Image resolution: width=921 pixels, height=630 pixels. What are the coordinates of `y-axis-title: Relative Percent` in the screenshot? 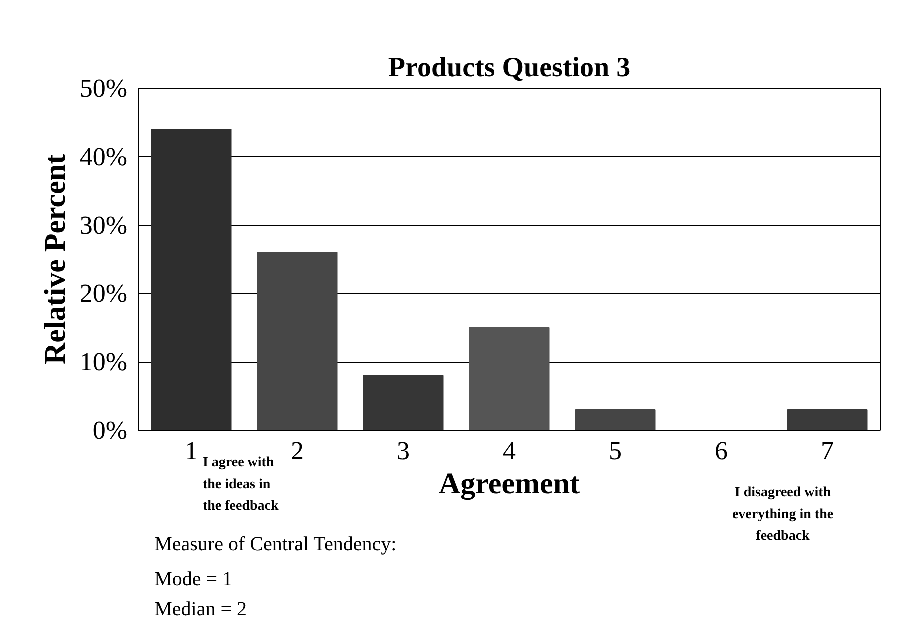 It's located at (55, 259).